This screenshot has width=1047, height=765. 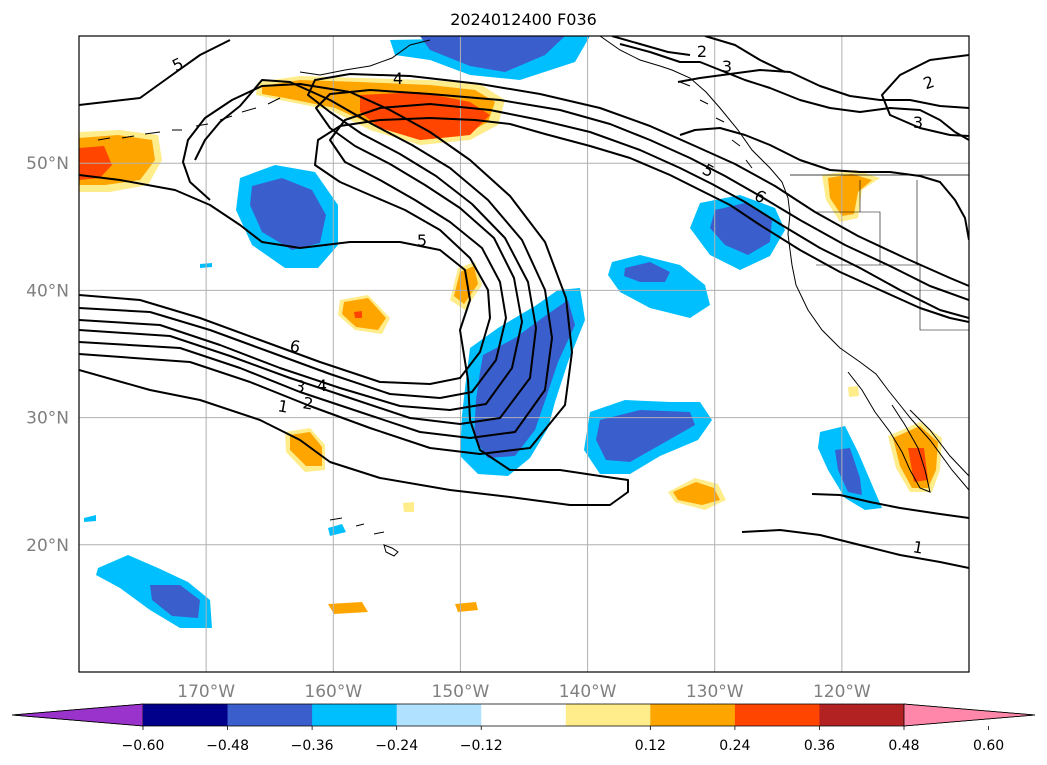 What do you see at coordinates (47, 291) in the screenshot?
I see `lat-label: 40°N` at bounding box center [47, 291].